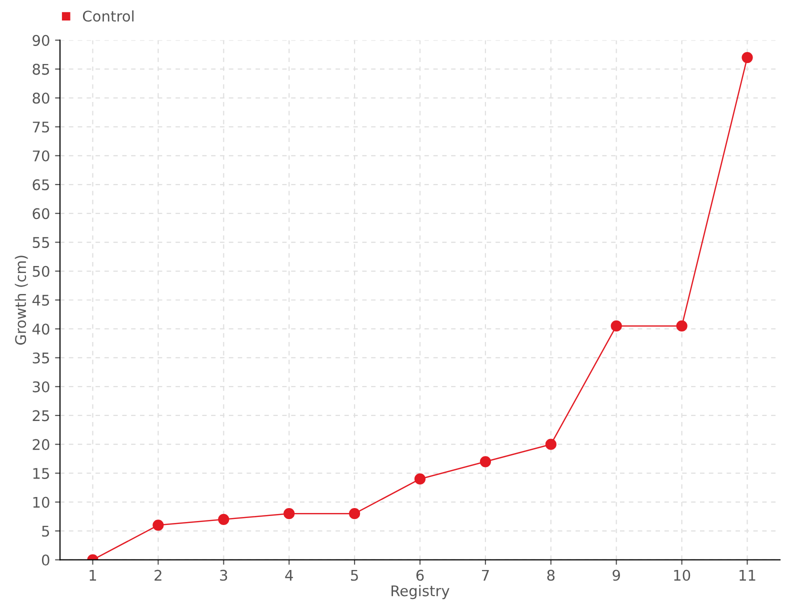 The width and height of the screenshot is (800, 600). I want to click on y-tick-label: 80, so click(41, 98).